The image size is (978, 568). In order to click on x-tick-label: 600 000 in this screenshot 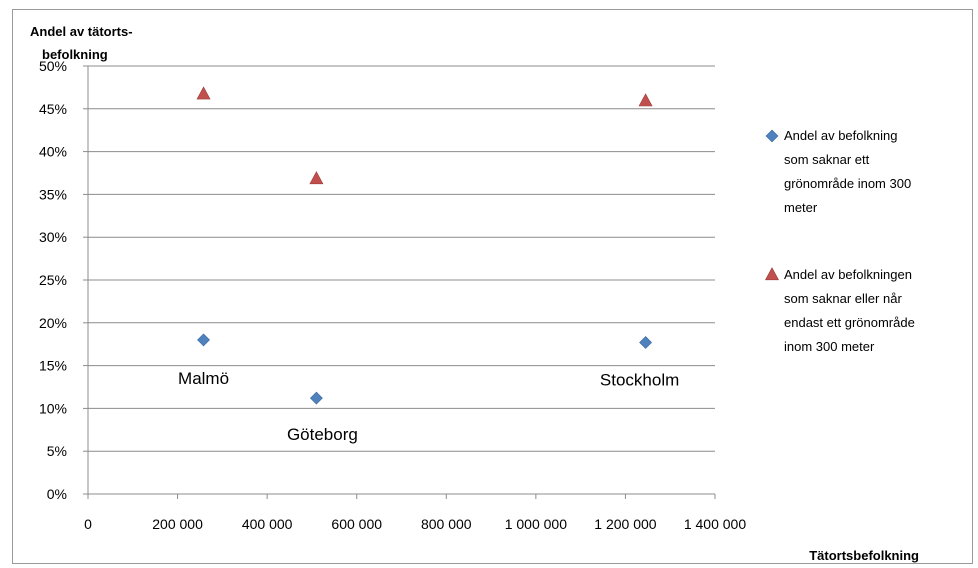, I will do `click(356, 524)`.